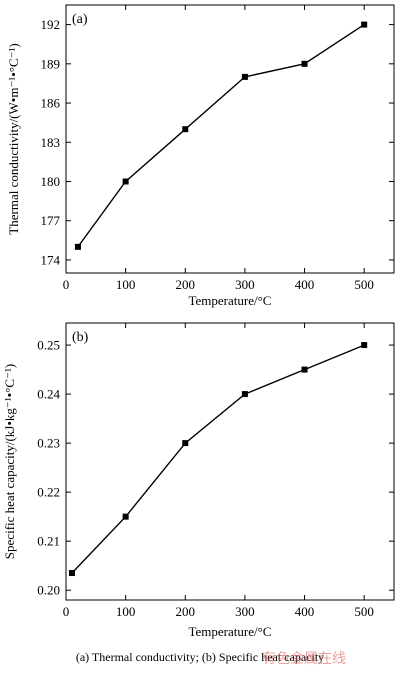 The image size is (400, 677). What do you see at coordinates (51, 220) in the screenshot?
I see `y-tick-label: 177` at bounding box center [51, 220].